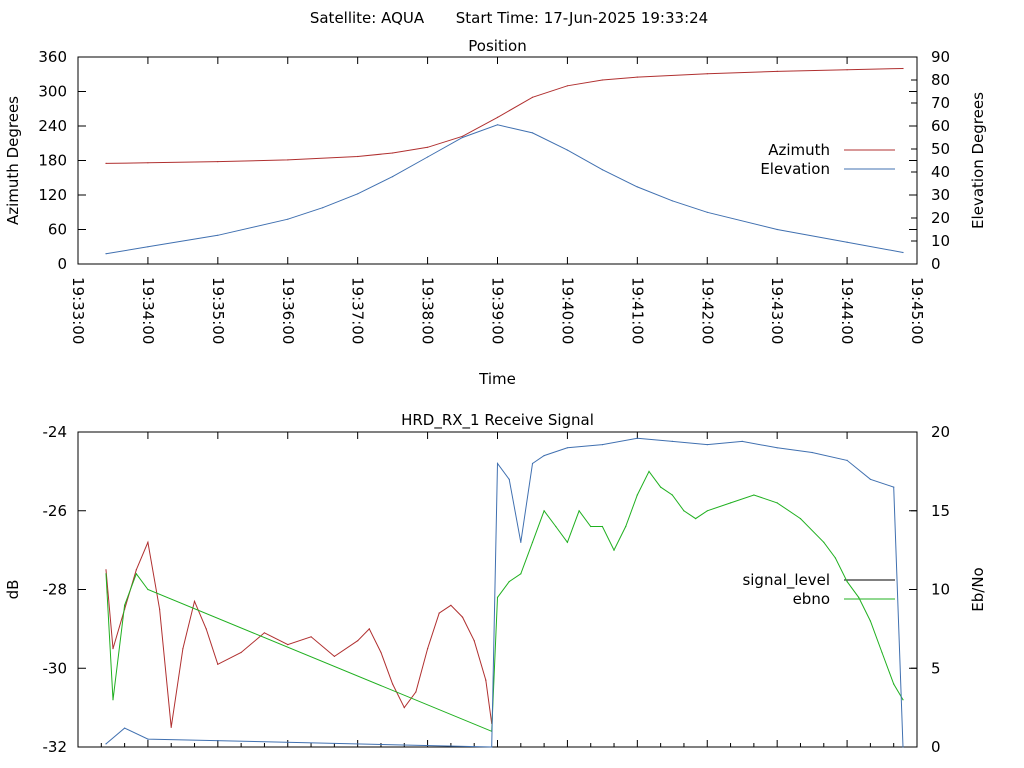  I want to click on x-tick-label: 19:42:00, so click(707, 310).